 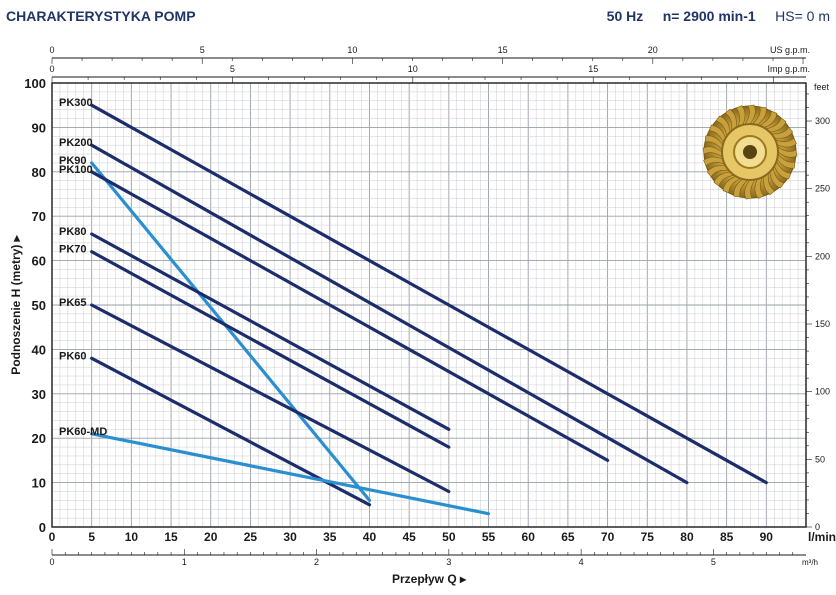 I want to click on y-tick-label: 60, so click(x=39, y=261).